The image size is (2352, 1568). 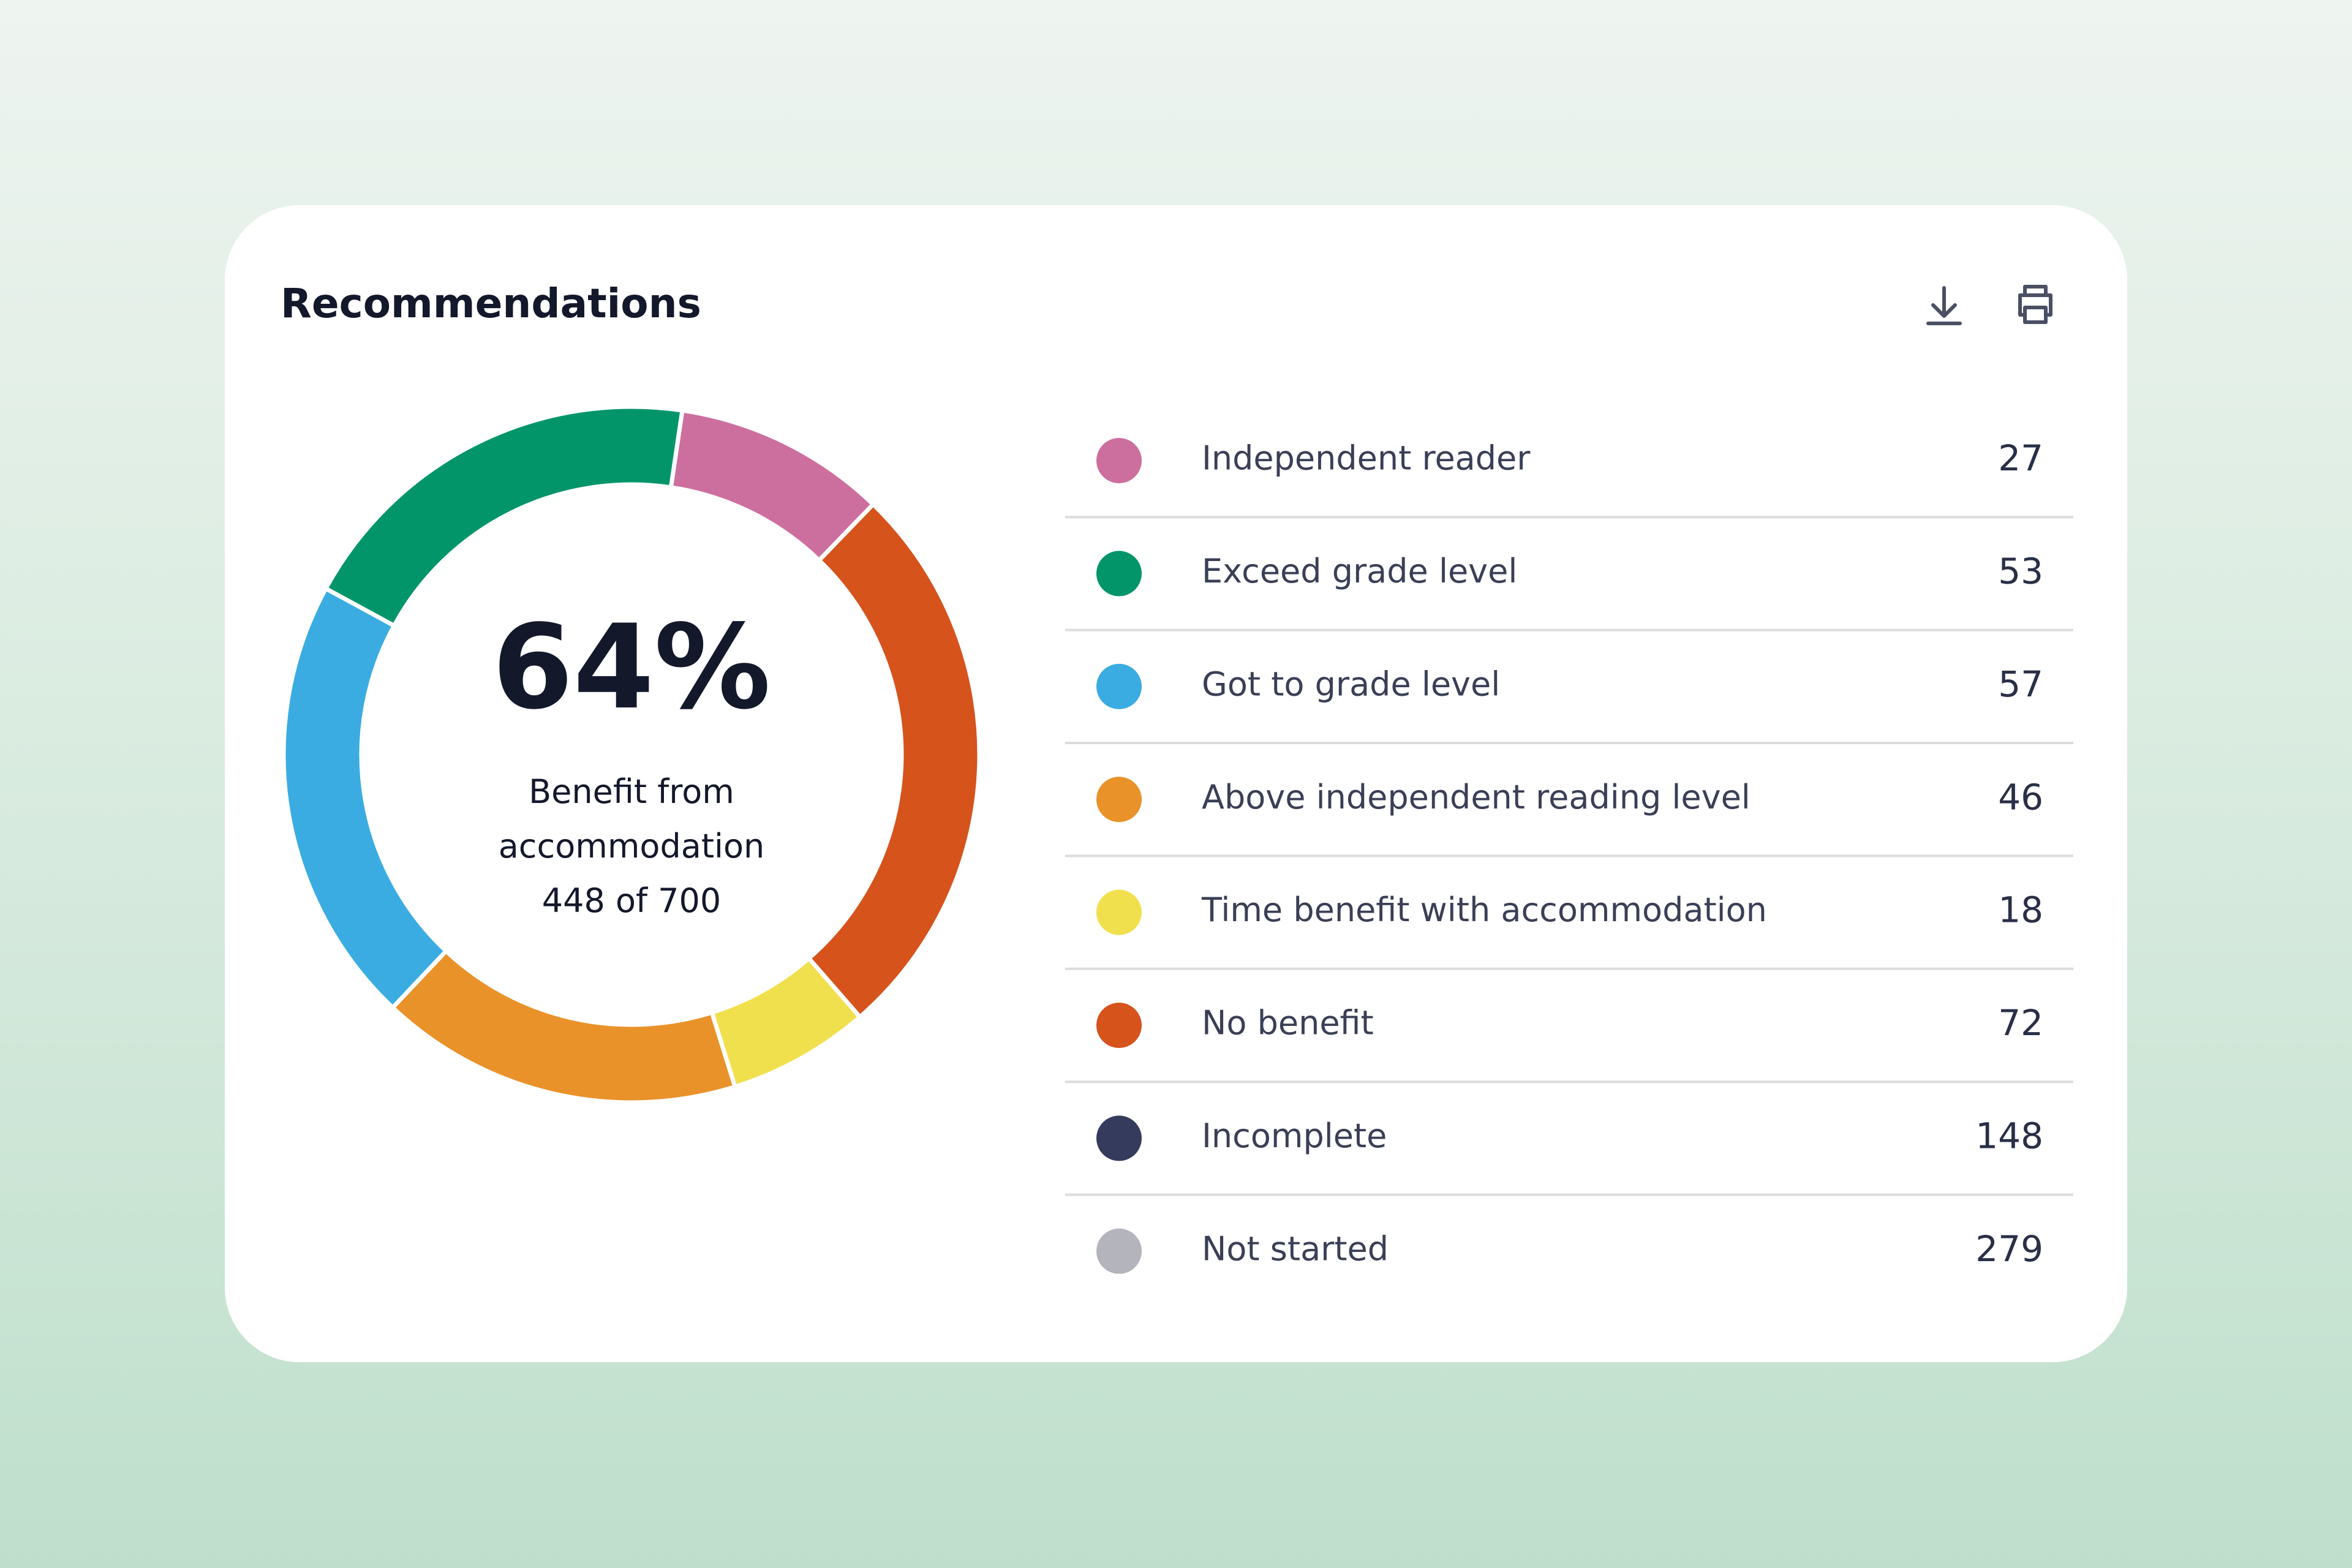 What do you see at coordinates (1367, 458) in the screenshot?
I see `legend-label: Independent reader` at bounding box center [1367, 458].